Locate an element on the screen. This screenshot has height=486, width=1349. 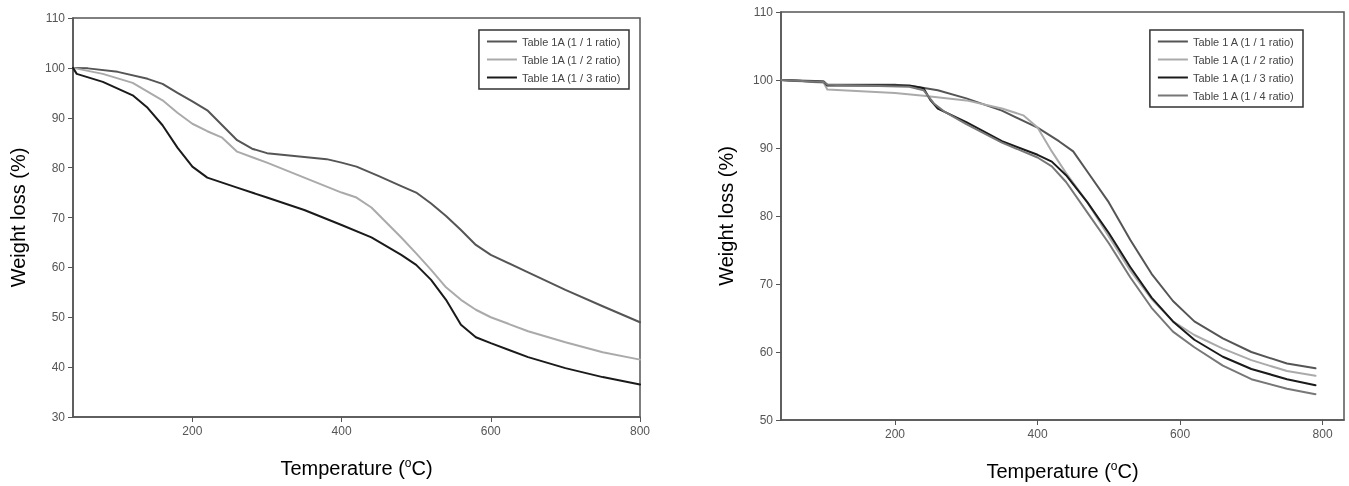
legend-label: Table 1A (1 / 1 ratio) is located at coordinates (571, 41).